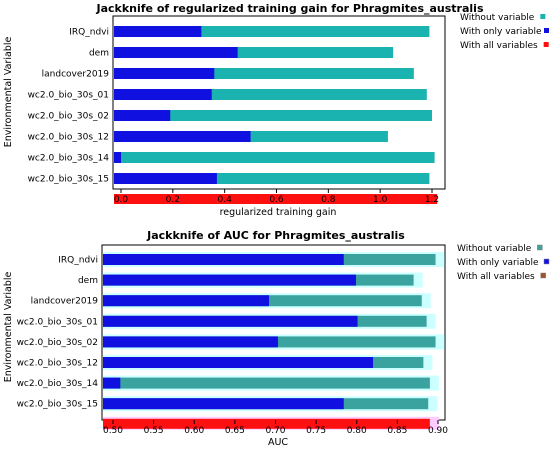  What do you see at coordinates (275, 431) in the screenshot?
I see `x-tick-label: 0.70` at bounding box center [275, 431].